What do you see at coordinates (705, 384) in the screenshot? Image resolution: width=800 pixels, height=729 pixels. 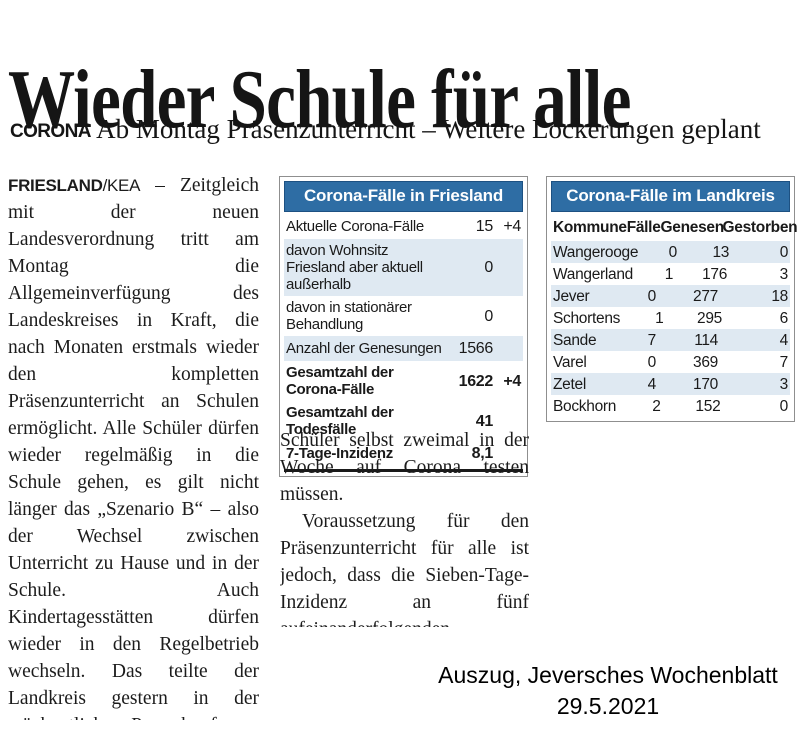 I see `cell-genesen: 170` at bounding box center [705, 384].